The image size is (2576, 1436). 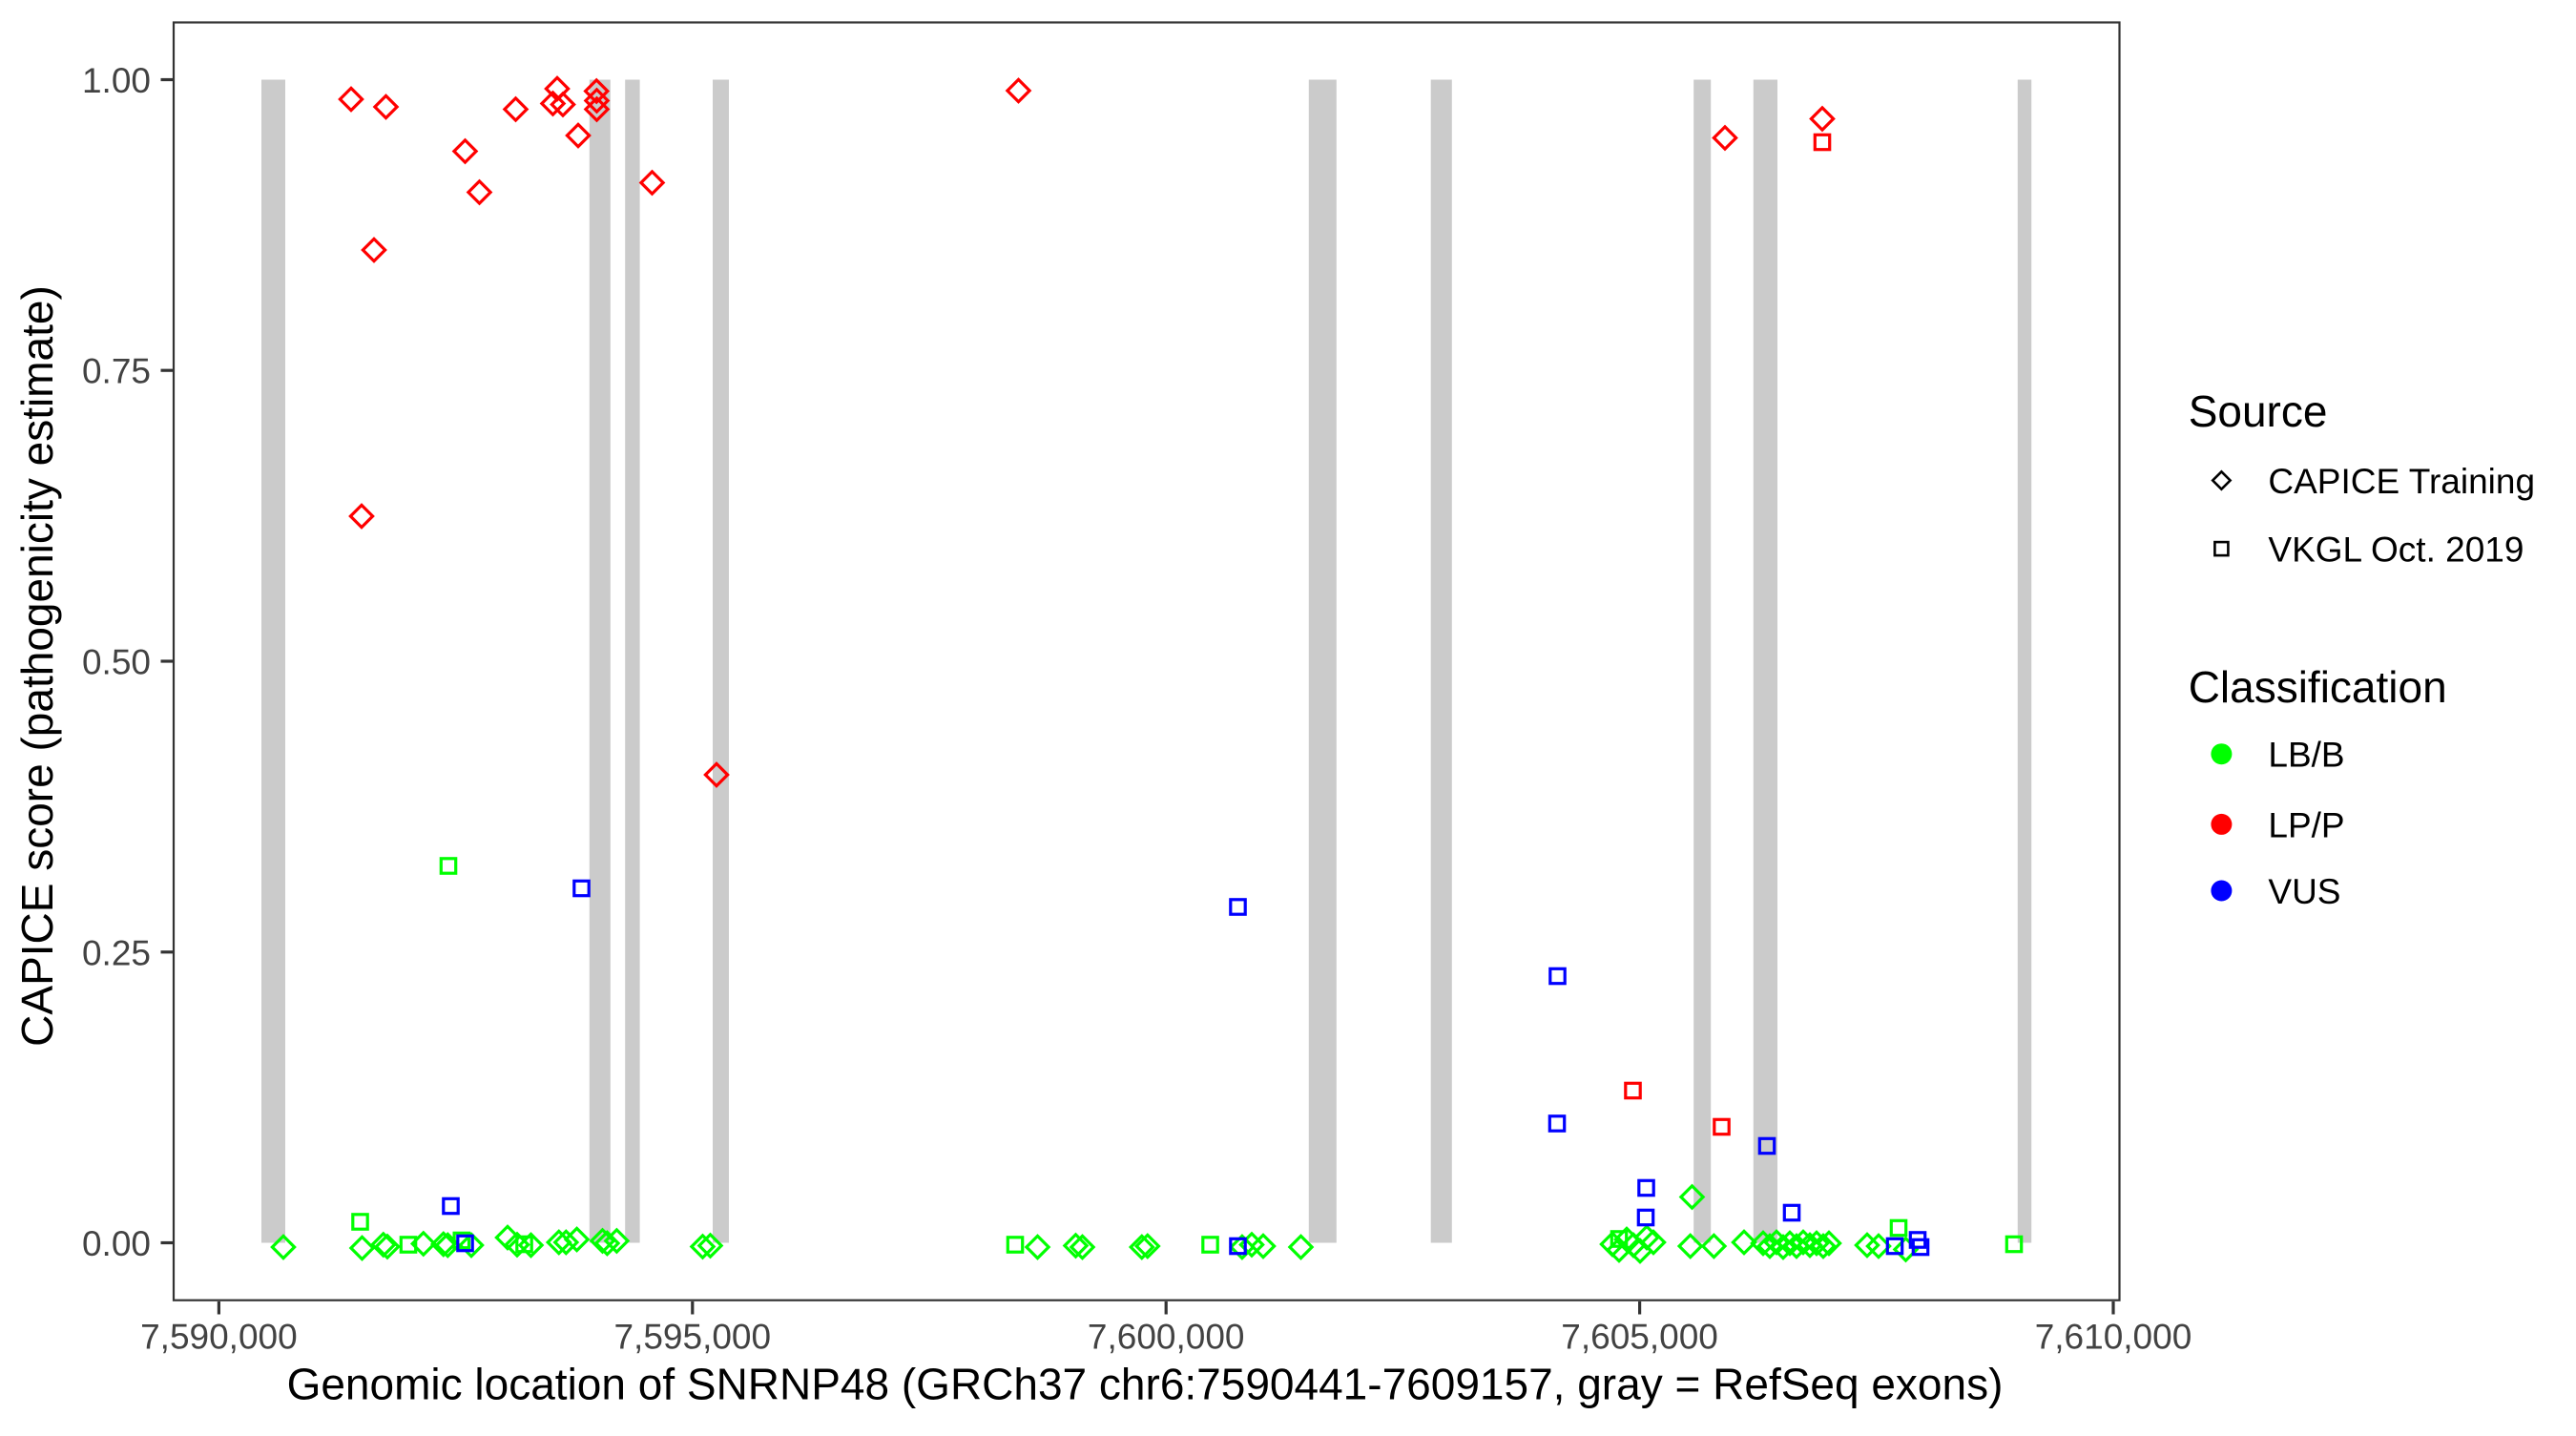 What do you see at coordinates (37, 666) in the screenshot?
I see `svg-text:CAPICE score (pathogenicity es: CAPICE score (pathogenicity estimate)` at bounding box center [37, 666].